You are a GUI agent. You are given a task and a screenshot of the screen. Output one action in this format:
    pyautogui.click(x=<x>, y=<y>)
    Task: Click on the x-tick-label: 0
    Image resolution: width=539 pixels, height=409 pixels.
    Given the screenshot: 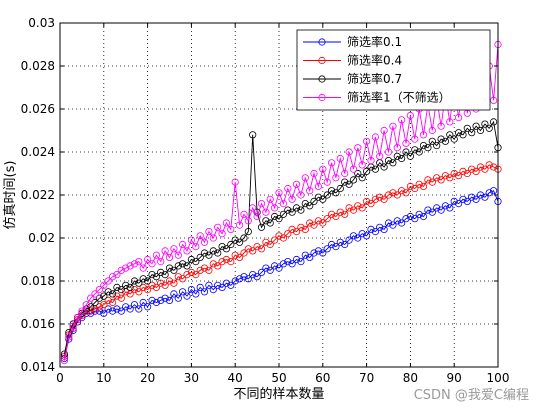 What is the action you would take?
    pyautogui.click(x=60, y=378)
    